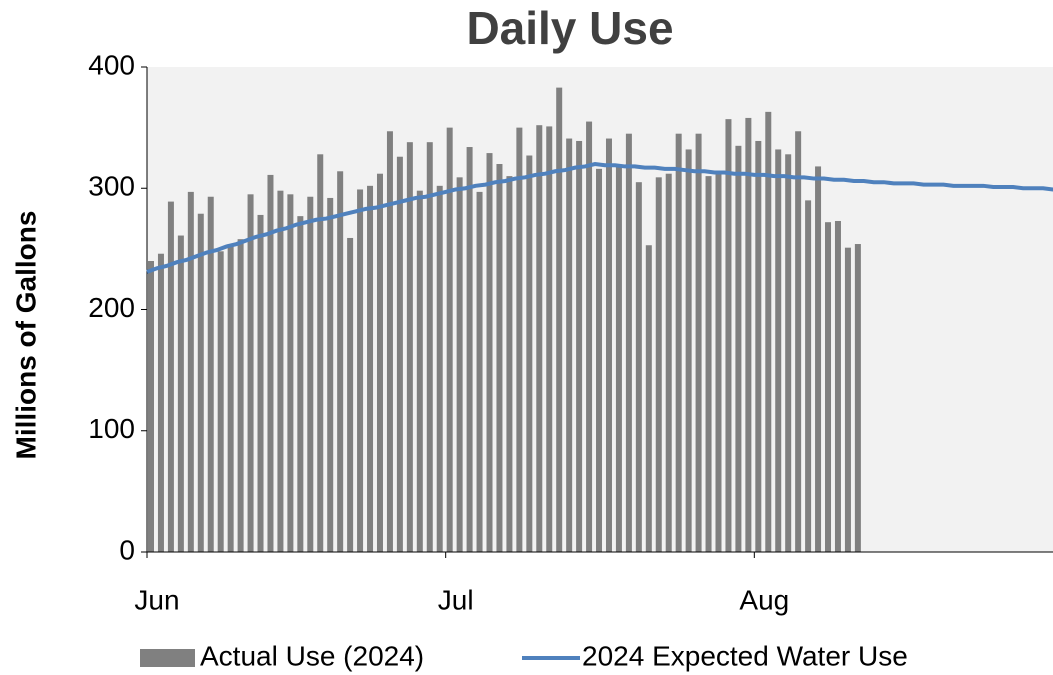  Describe the element at coordinates (312, 655) in the screenshot. I see `legend-label: Actual Use (2024)` at that location.